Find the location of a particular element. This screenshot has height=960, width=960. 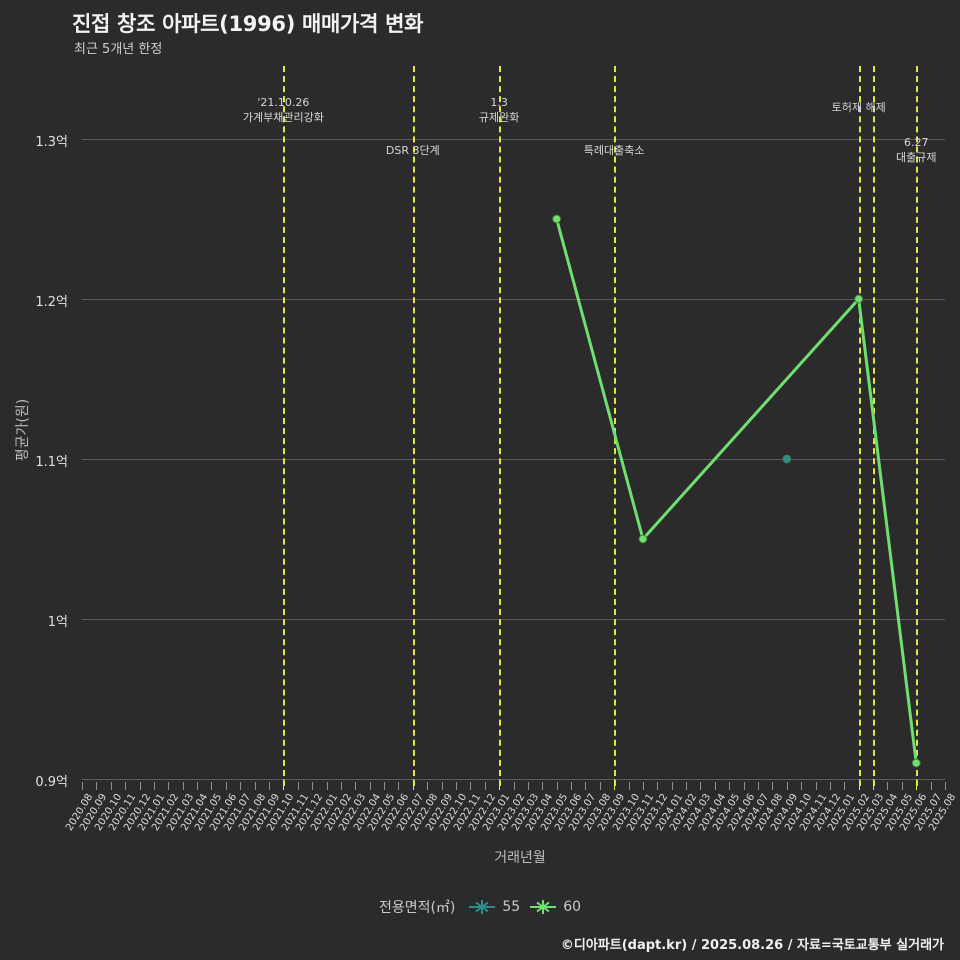

event-annotation-label: 토허제 해제 is located at coordinates (858, 107).